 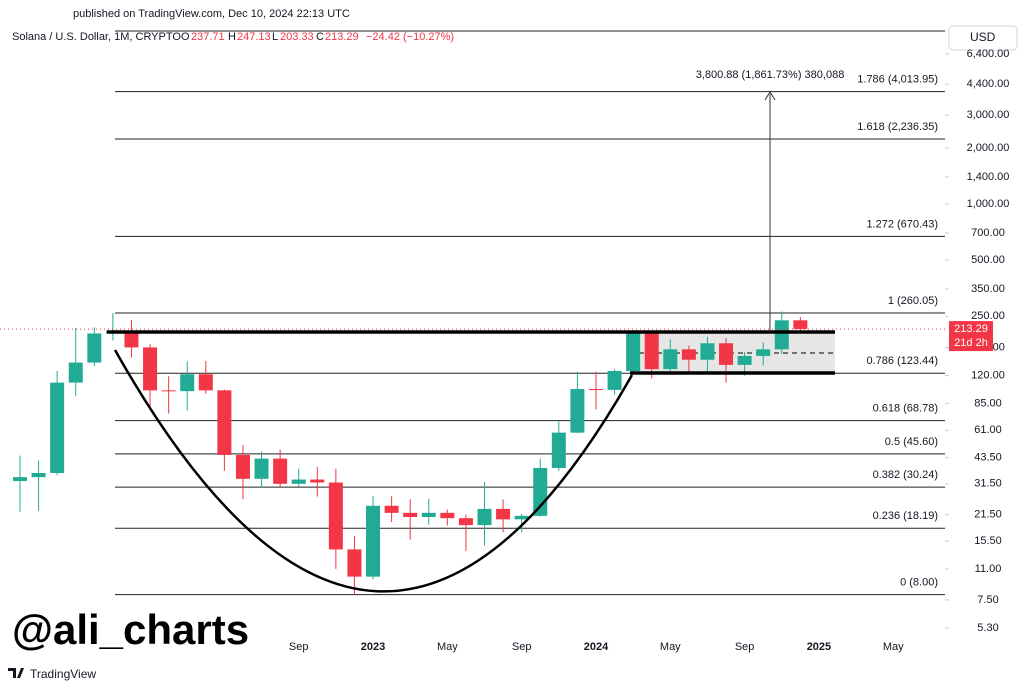 I want to click on y-tick-label: 350.00, so click(x=988, y=289).